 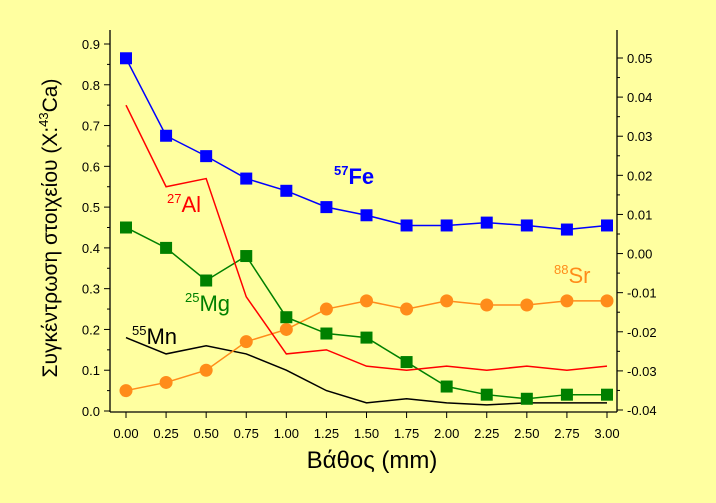 What do you see at coordinates (406, 433) in the screenshot?
I see `x-tick-label: 1.75` at bounding box center [406, 433].